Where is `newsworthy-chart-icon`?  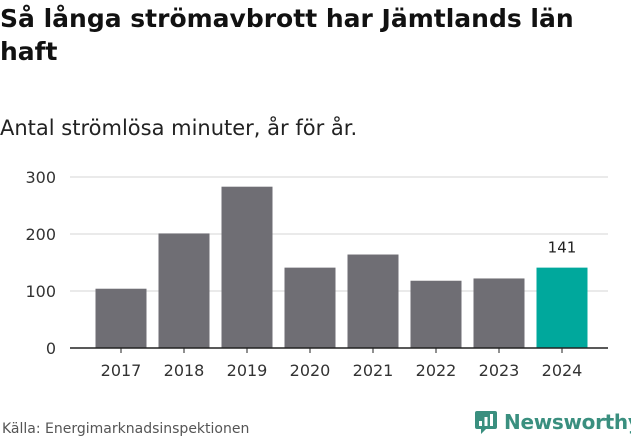 newsworthy-chart-icon is located at coordinates (486, 422).